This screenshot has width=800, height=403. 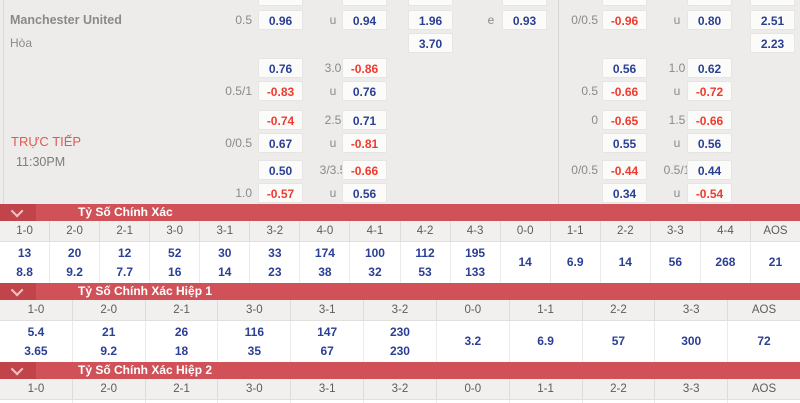 I want to click on score-odds-value: 268, so click(x=725, y=262).